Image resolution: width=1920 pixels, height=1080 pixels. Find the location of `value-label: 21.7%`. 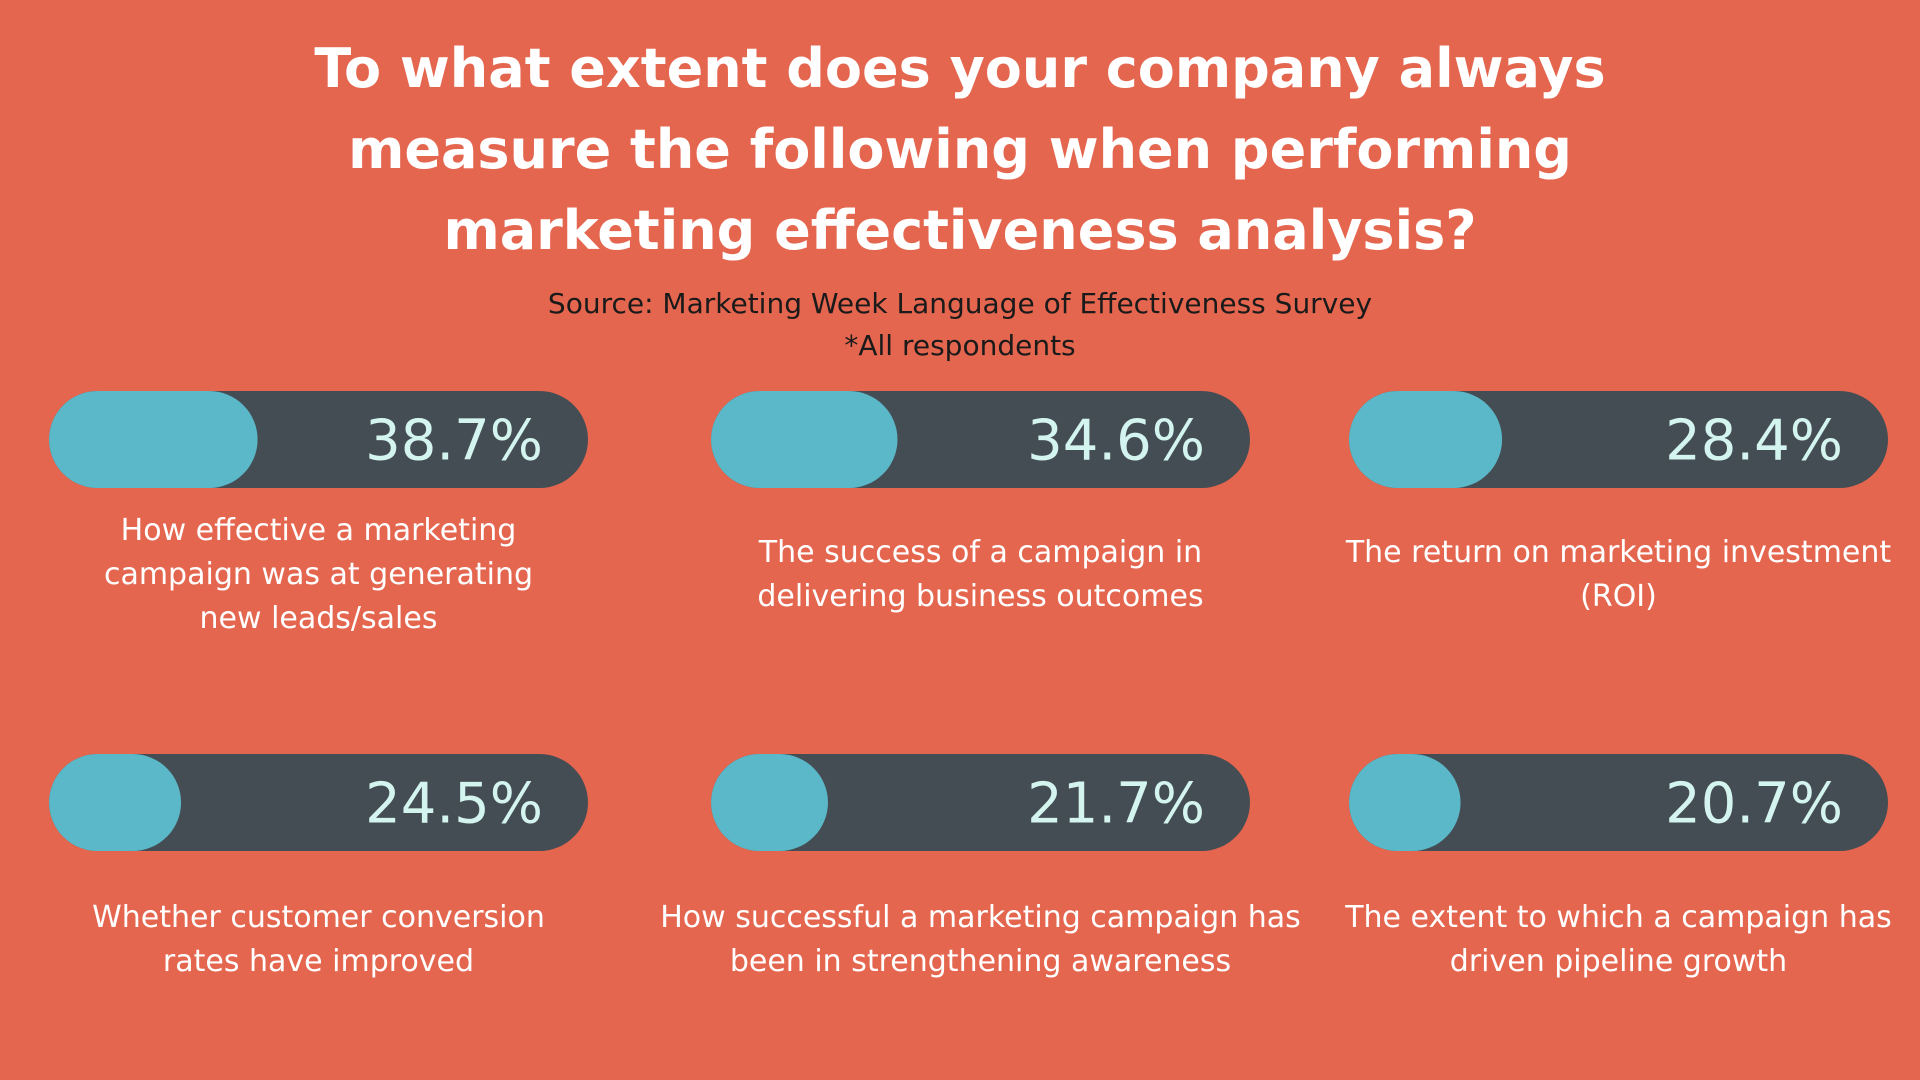

value-label: 21.7% is located at coordinates (1116, 804).